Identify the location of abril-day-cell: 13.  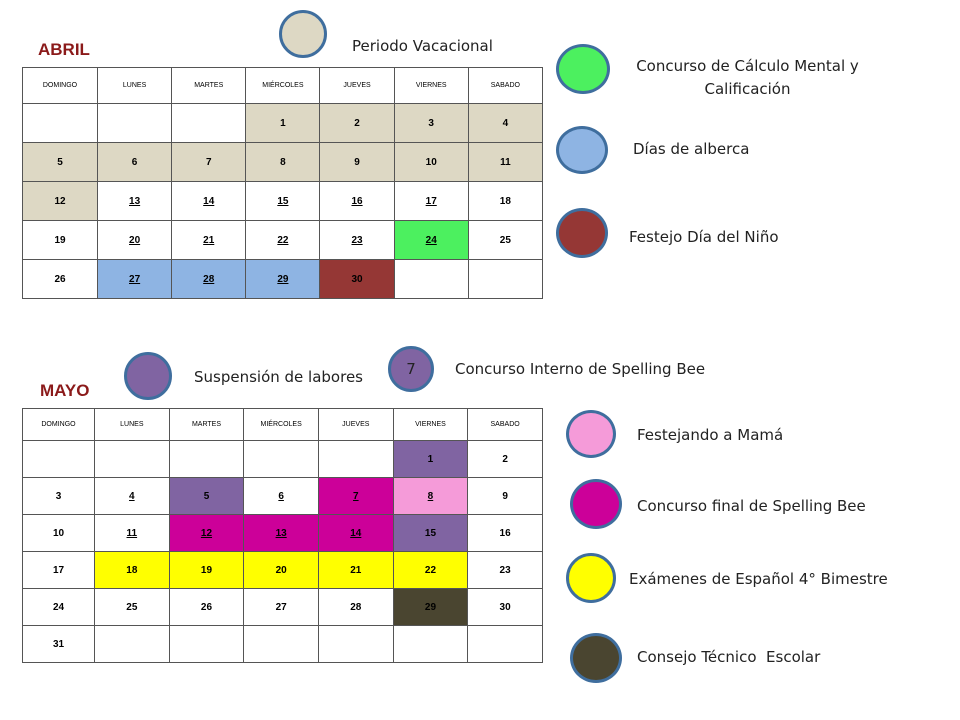
(134, 201).